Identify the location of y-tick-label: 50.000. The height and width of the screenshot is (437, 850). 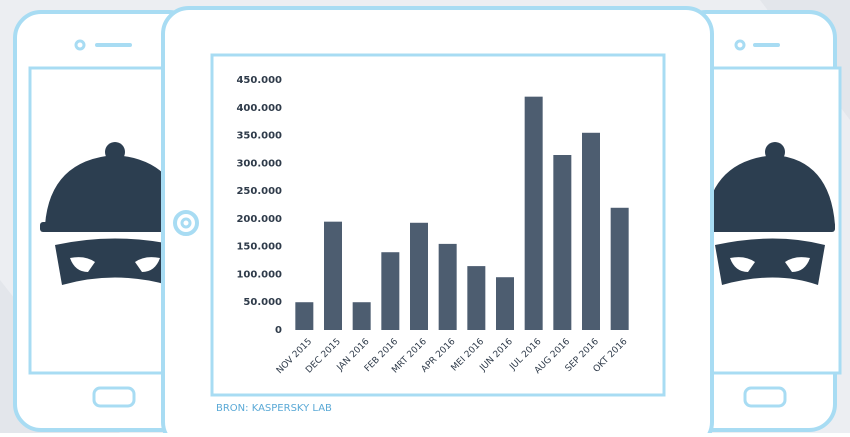
(262, 302).